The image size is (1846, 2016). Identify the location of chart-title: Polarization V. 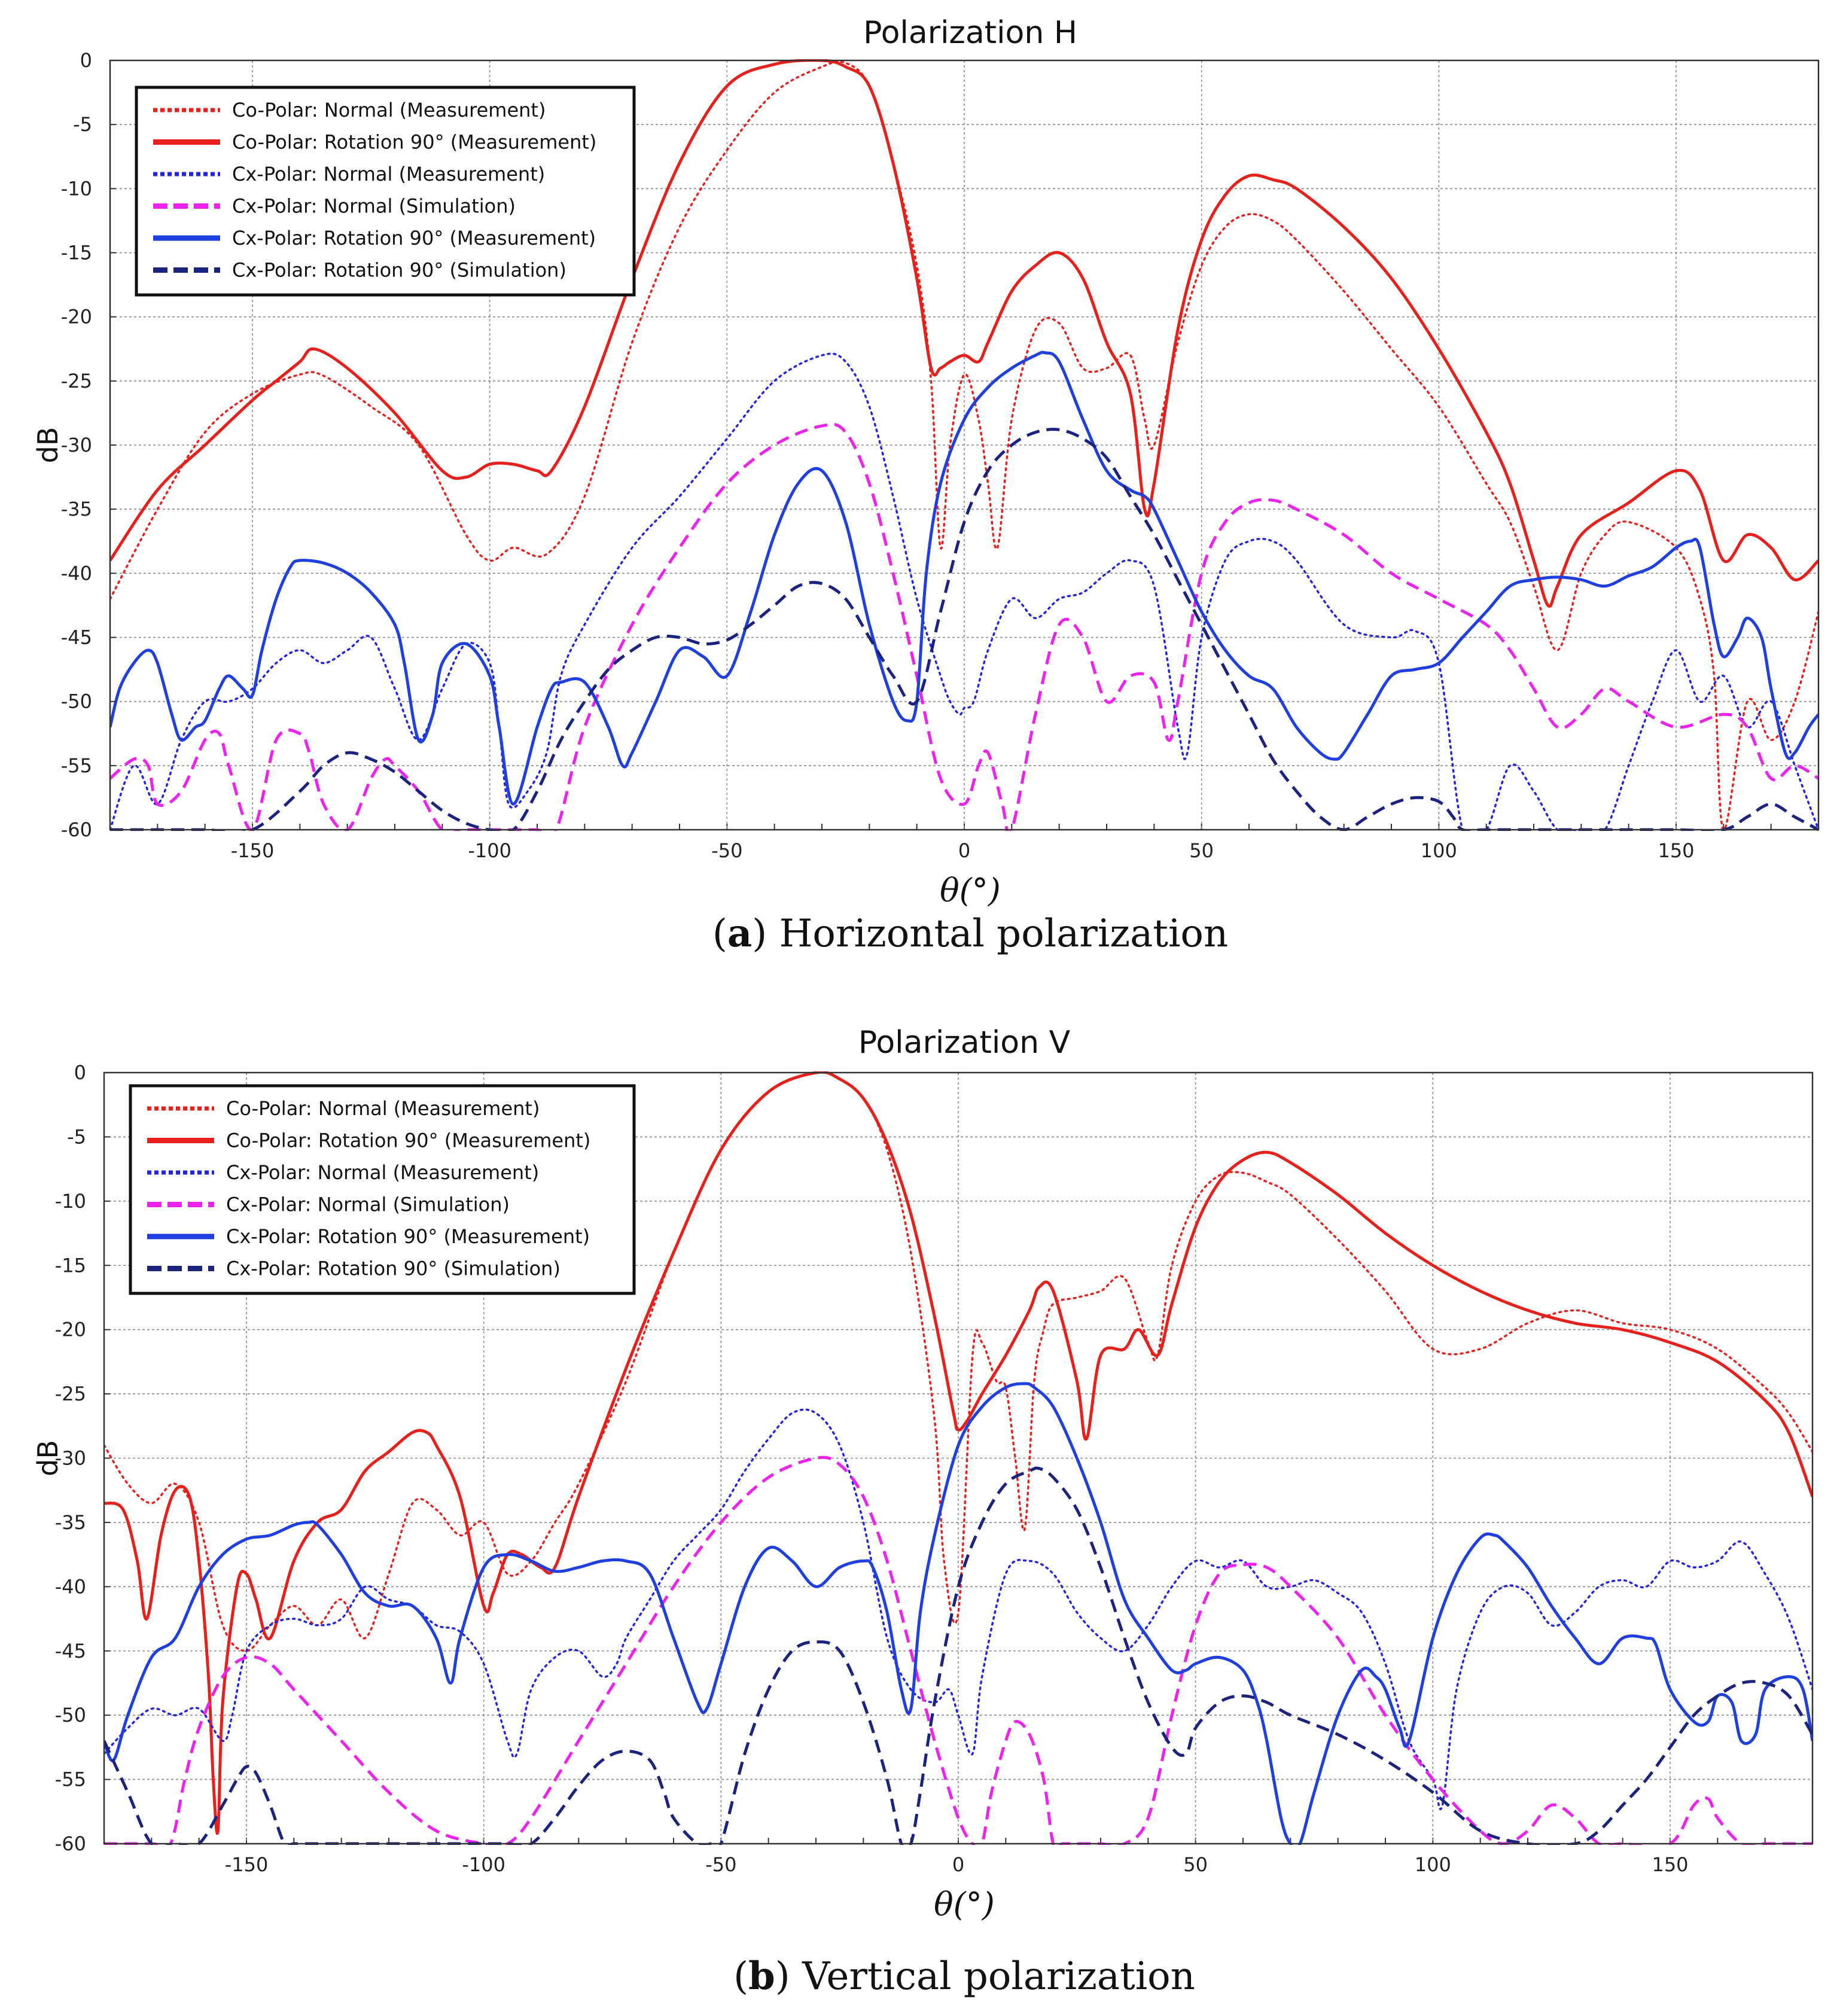
(965, 1043).